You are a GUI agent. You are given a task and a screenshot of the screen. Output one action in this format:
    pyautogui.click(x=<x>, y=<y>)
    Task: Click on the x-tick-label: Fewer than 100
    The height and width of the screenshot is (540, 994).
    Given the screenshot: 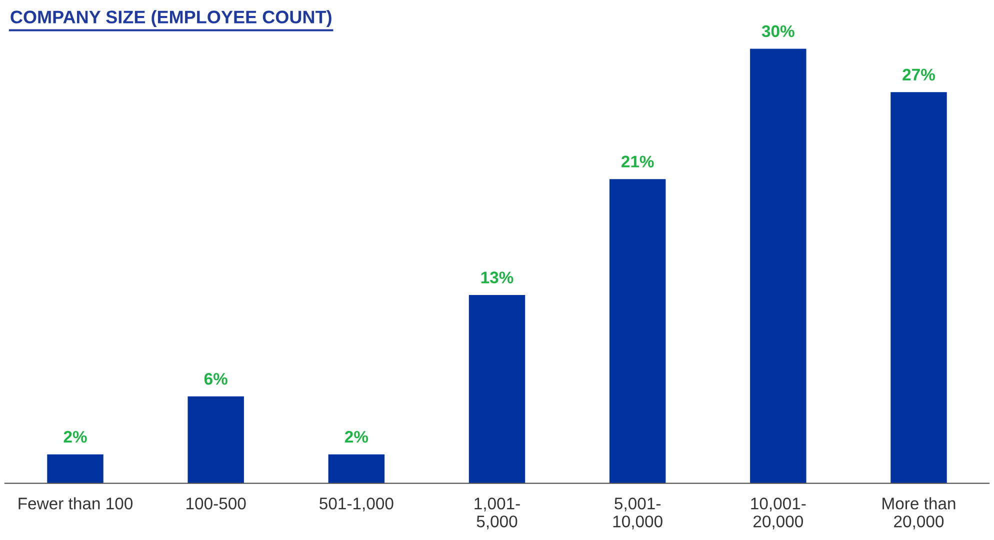 What is the action you would take?
    pyautogui.click(x=75, y=503)
    